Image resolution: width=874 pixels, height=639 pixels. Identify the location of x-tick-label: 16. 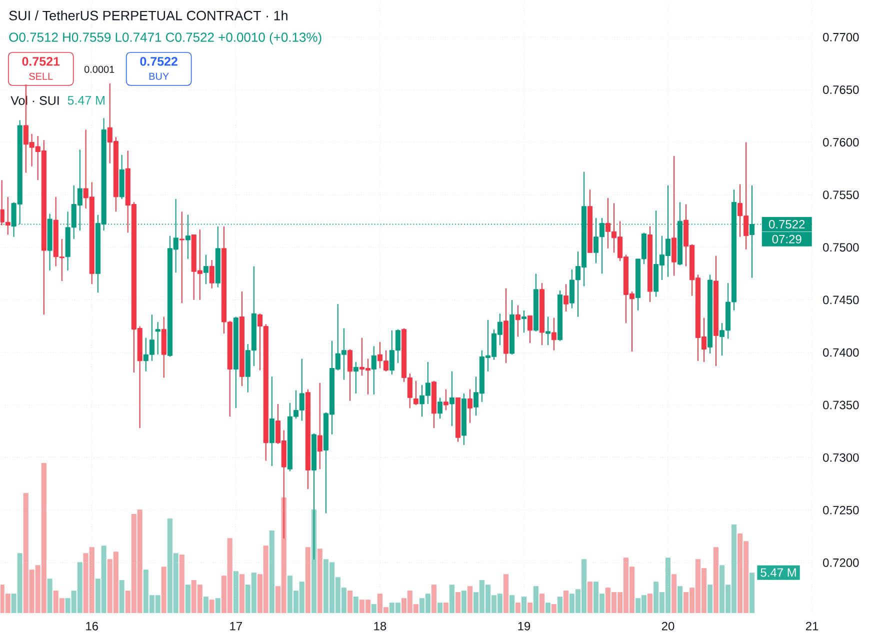
(92, 626).